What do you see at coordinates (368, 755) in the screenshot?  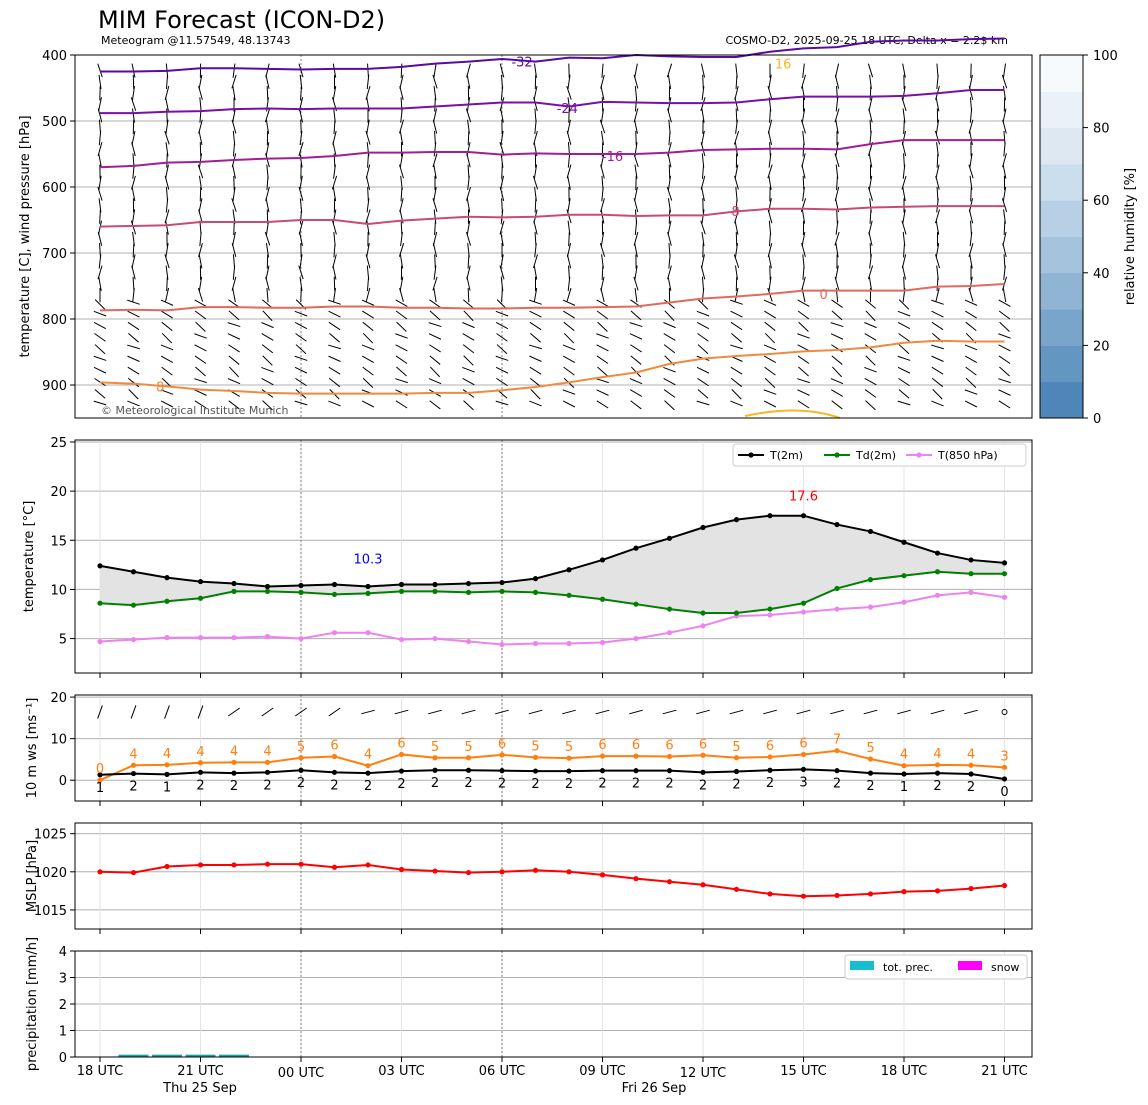 I see `gust-label: 4` at bounding box center [368, 755].